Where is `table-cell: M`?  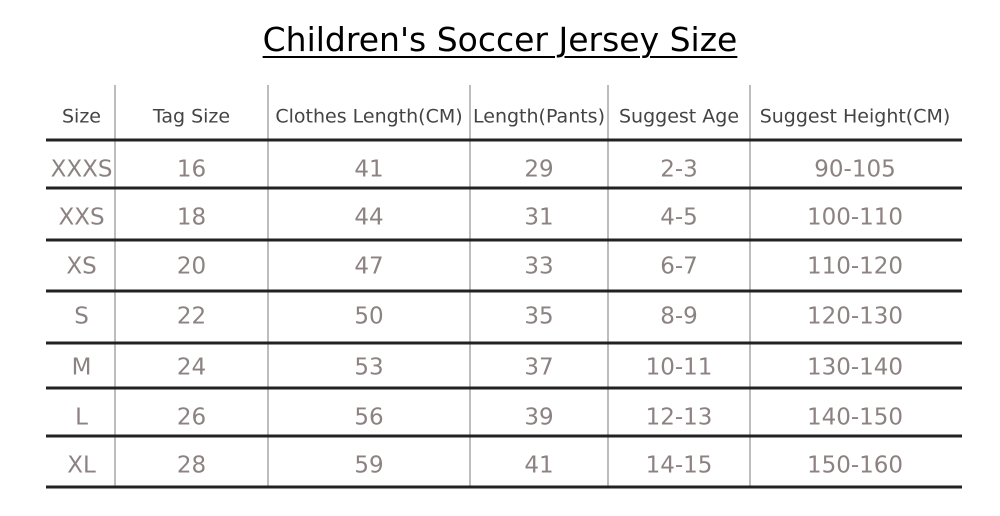 table-cell: M is located at coordinates (82, 368).